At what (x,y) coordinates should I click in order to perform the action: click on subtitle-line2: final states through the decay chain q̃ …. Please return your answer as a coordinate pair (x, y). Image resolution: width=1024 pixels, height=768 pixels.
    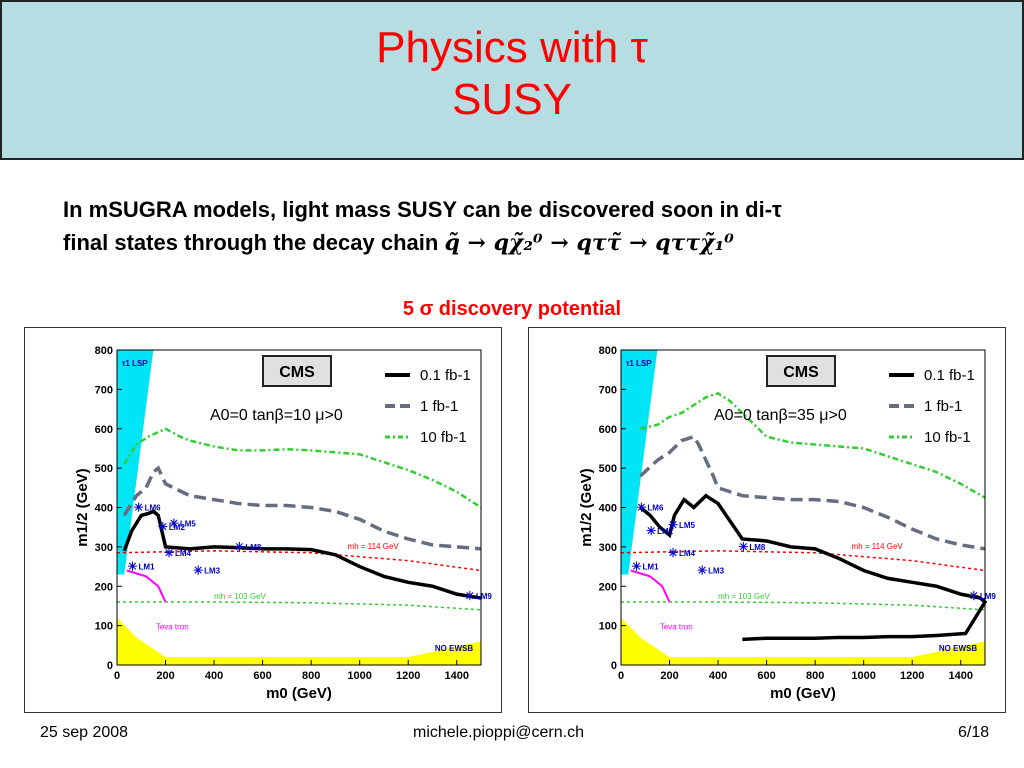
    Looking at the image, I should click on (533, 243).